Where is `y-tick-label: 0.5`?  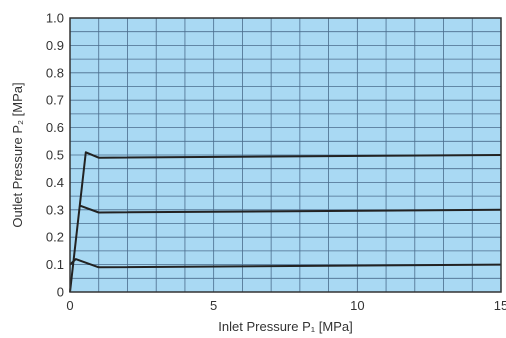 y-tick-label: 0.5 is located at coordinates (55, 155).